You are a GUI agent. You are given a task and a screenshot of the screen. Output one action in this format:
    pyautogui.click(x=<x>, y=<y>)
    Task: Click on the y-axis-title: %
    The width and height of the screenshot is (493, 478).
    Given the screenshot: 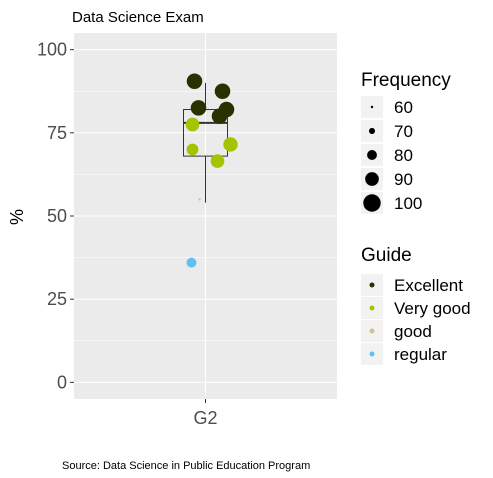 What is the action you would take?
    pyautogui.click(x=17, y=217)
    